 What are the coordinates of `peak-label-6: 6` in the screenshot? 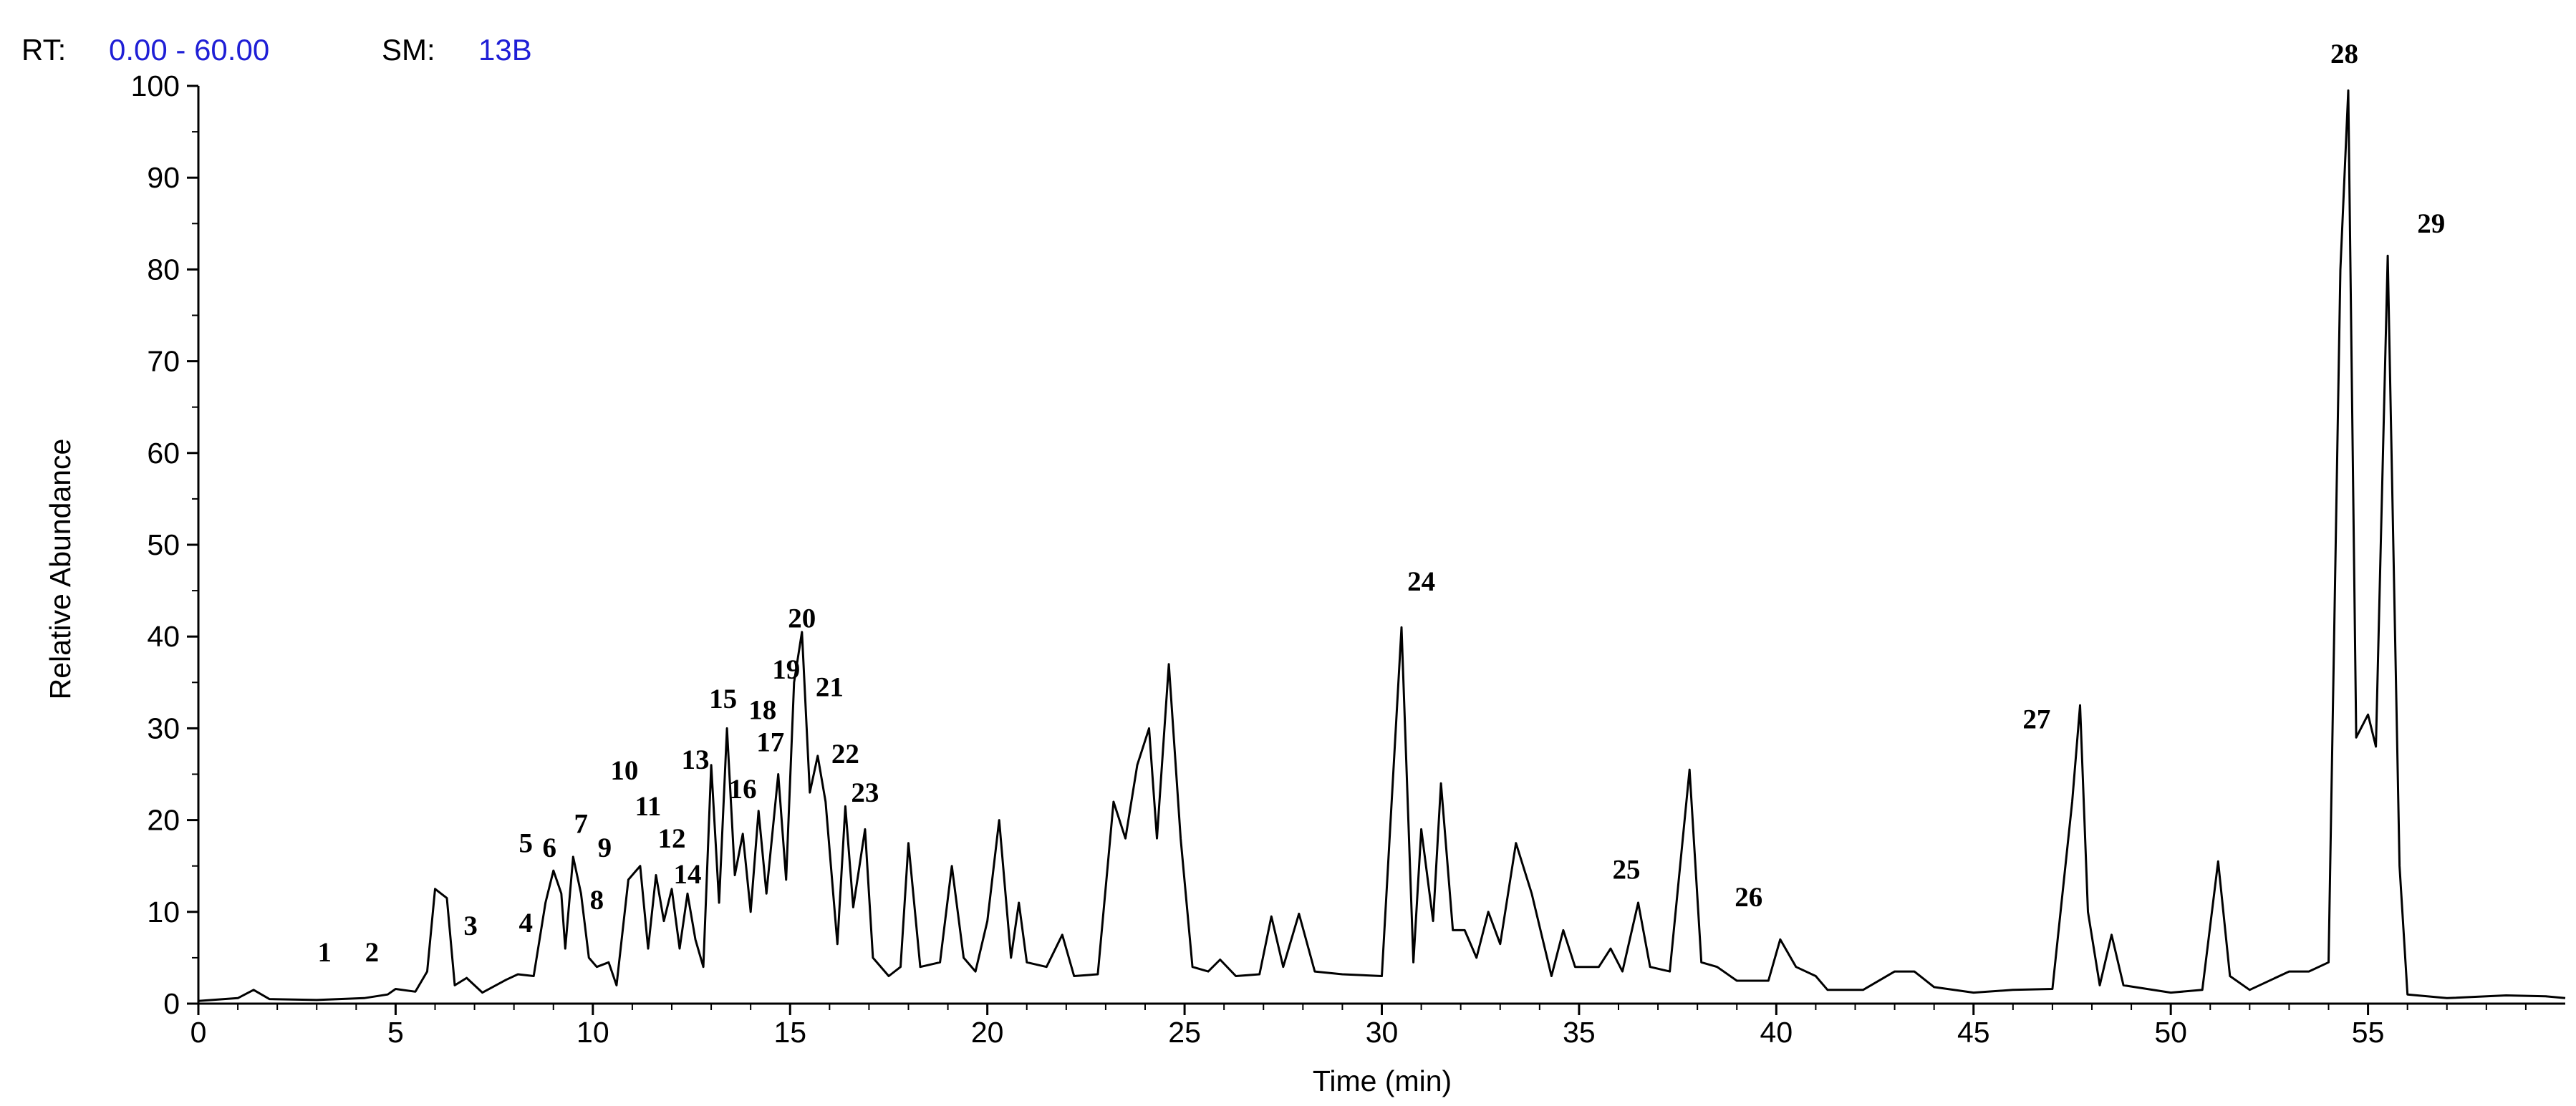 It's located at (549, 848).